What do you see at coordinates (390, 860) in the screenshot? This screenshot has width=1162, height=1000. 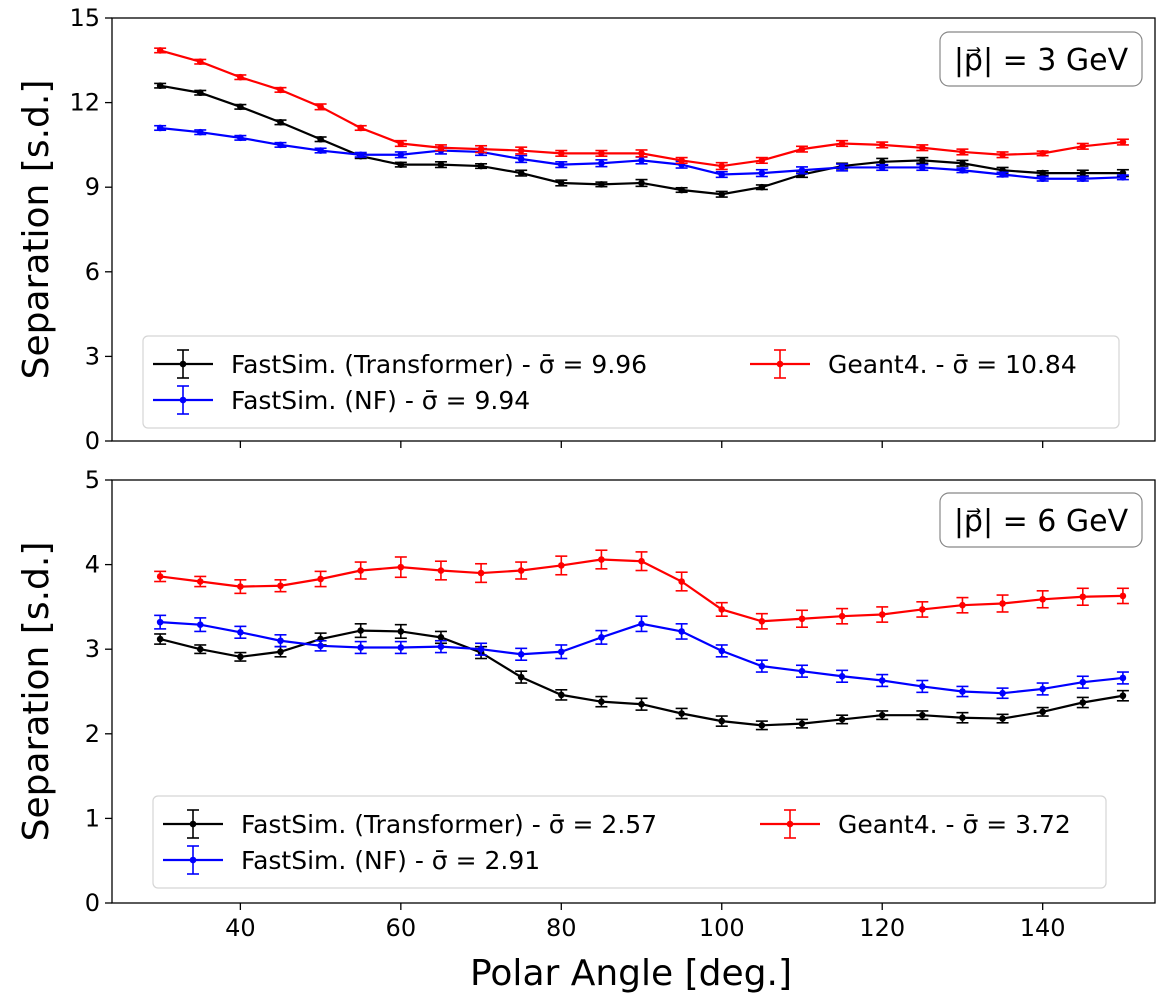 I see `legend-label: FastSim. (NF) - σ̄ = 2.91` at bounding box center [390, 860].